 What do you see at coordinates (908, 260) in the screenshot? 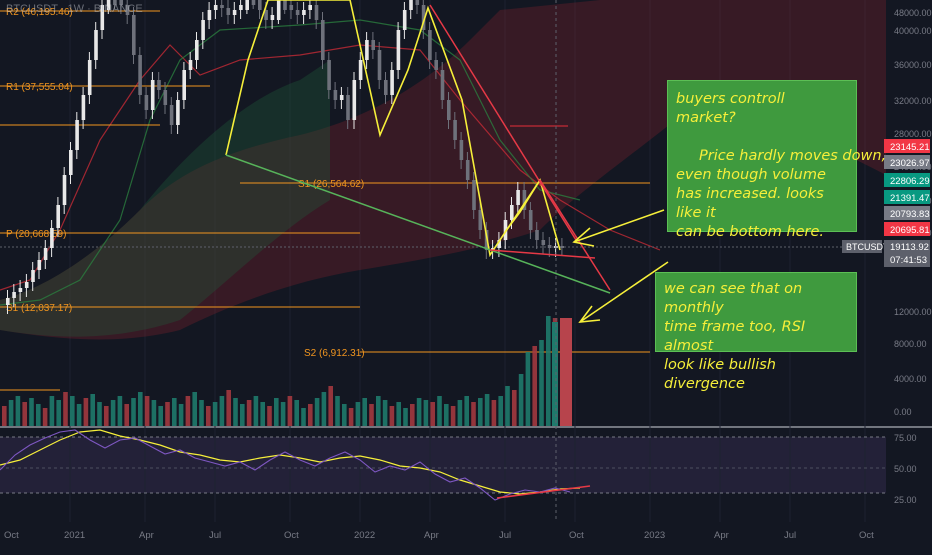
I see `last-price-countdown: 07:41:53` at bounding box center [908, 260].